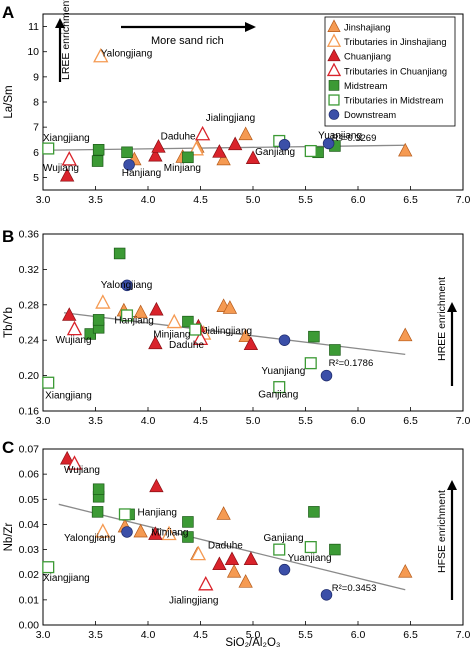 This screenshot has width=473, height=651. Describe the element at coordinates (29, 376) in the screenshot. I see `y-tick-label: 0.20` at that location.